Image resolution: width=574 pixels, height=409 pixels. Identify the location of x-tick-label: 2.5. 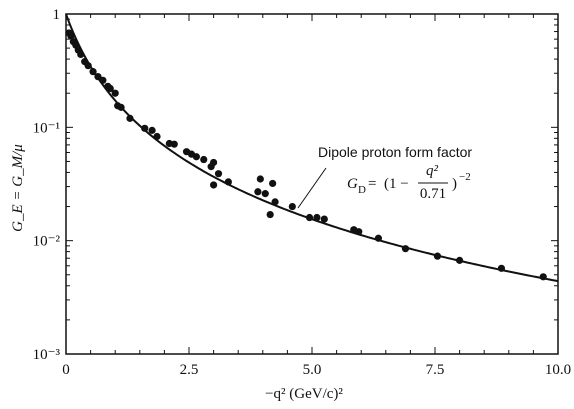
(189, 370).